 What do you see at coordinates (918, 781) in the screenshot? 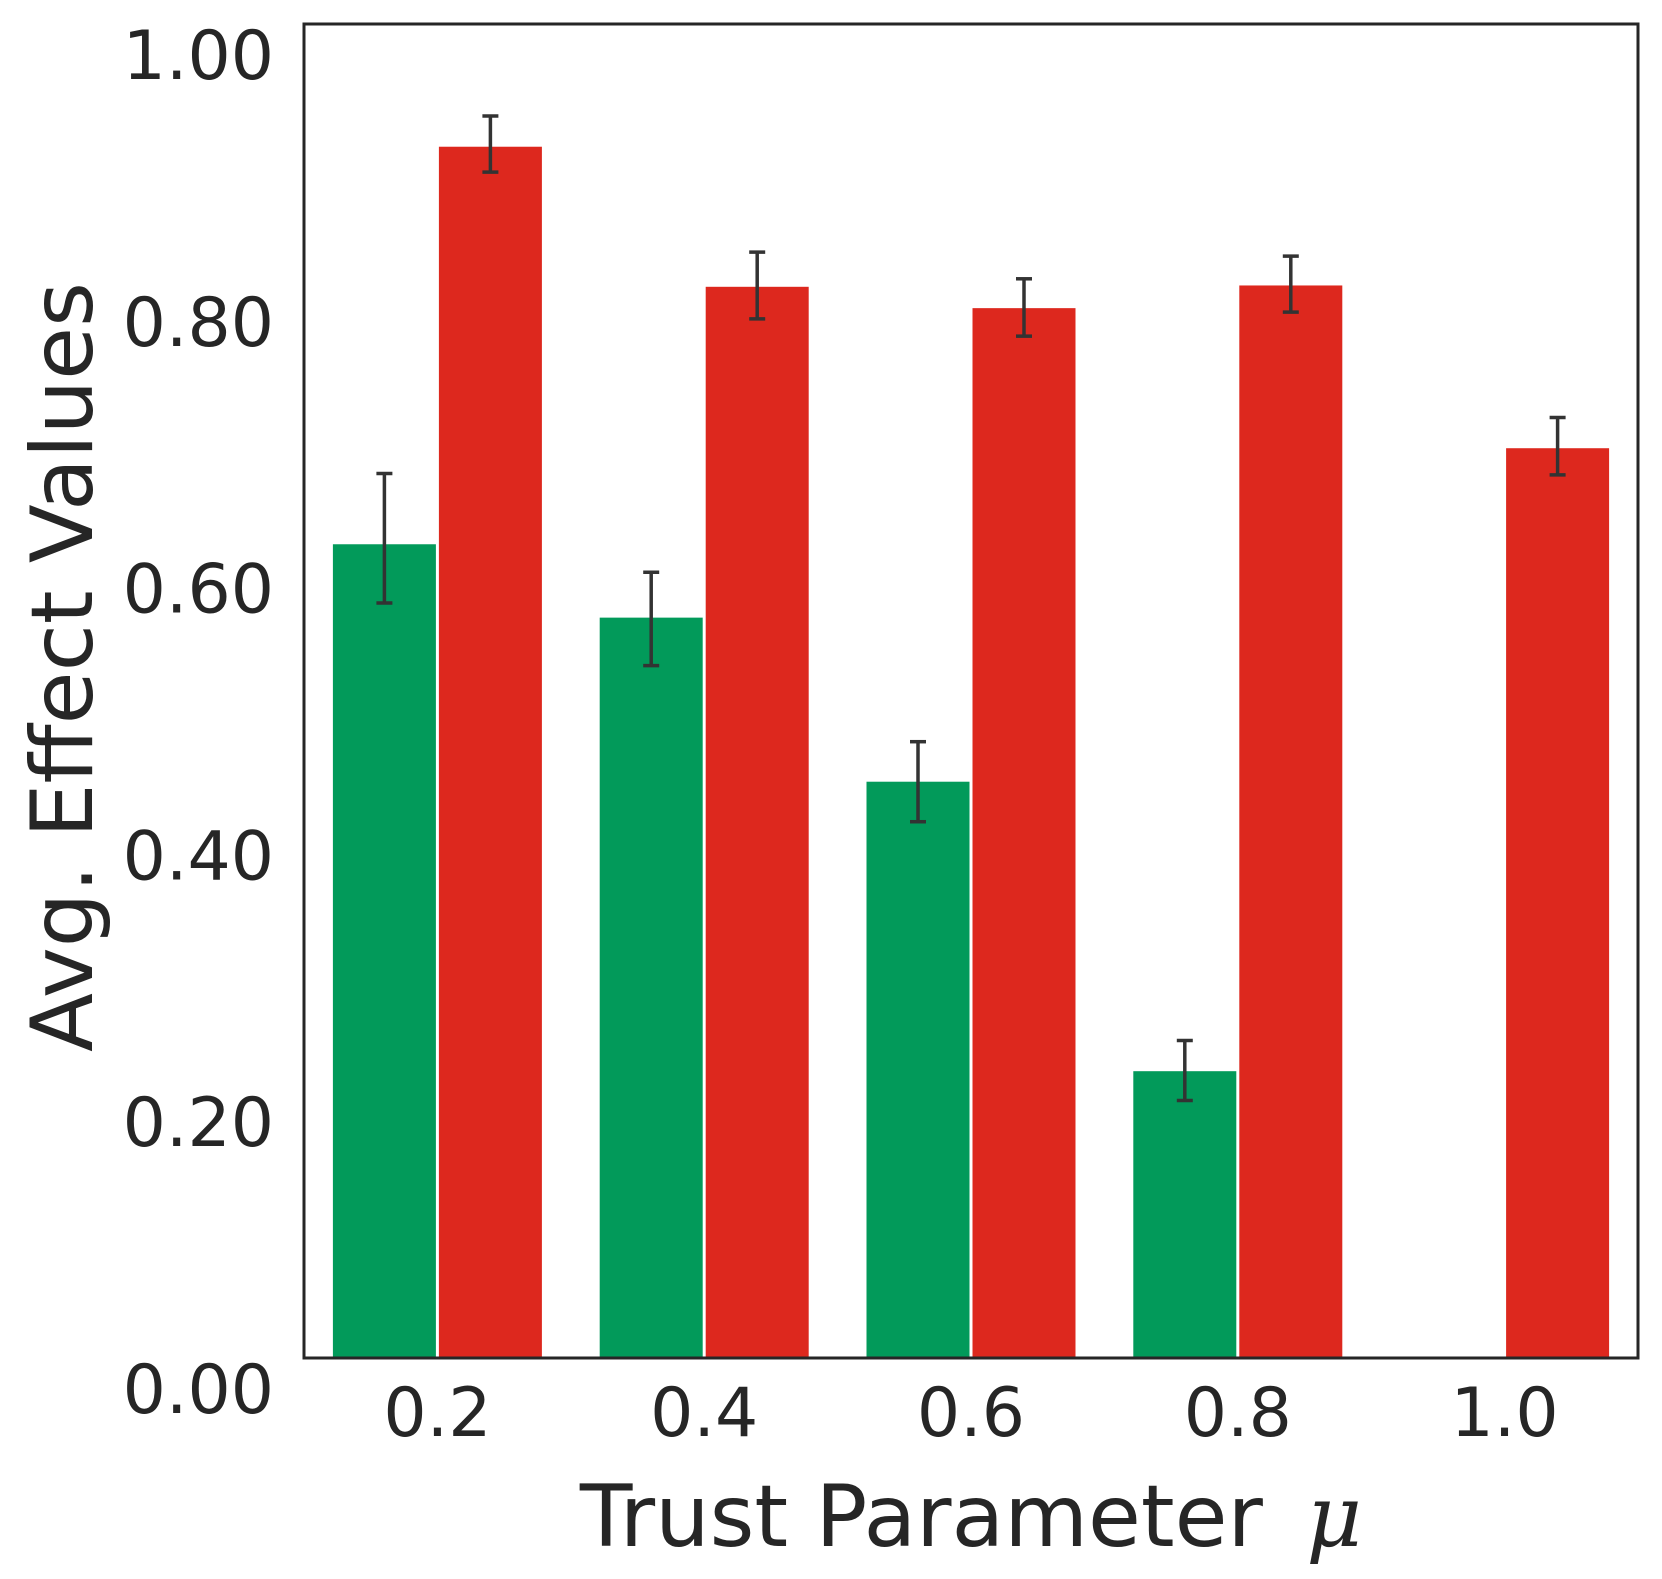
I see `error-bar-series-1-0.6` at bounding box center [918, 781].